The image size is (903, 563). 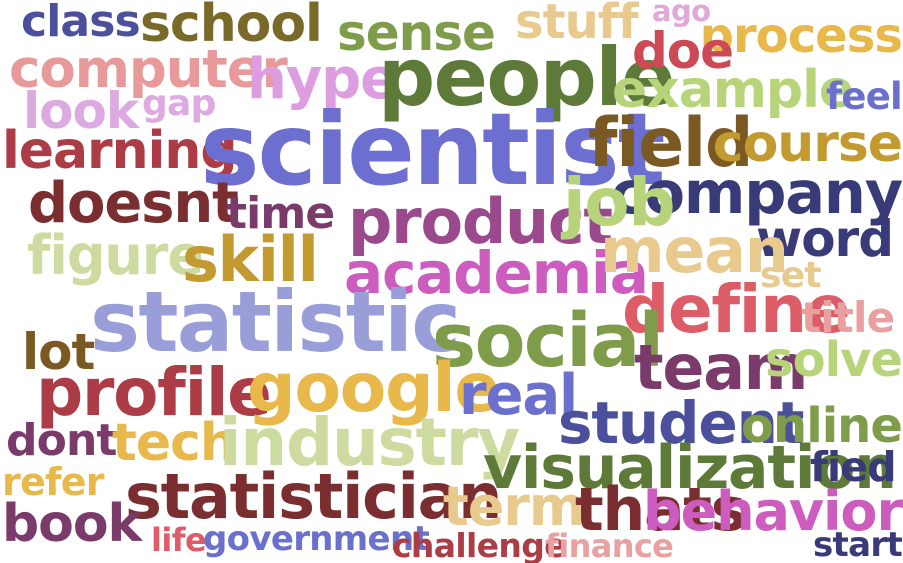 I want to click on word-class: class, so click(x=81, y=23).